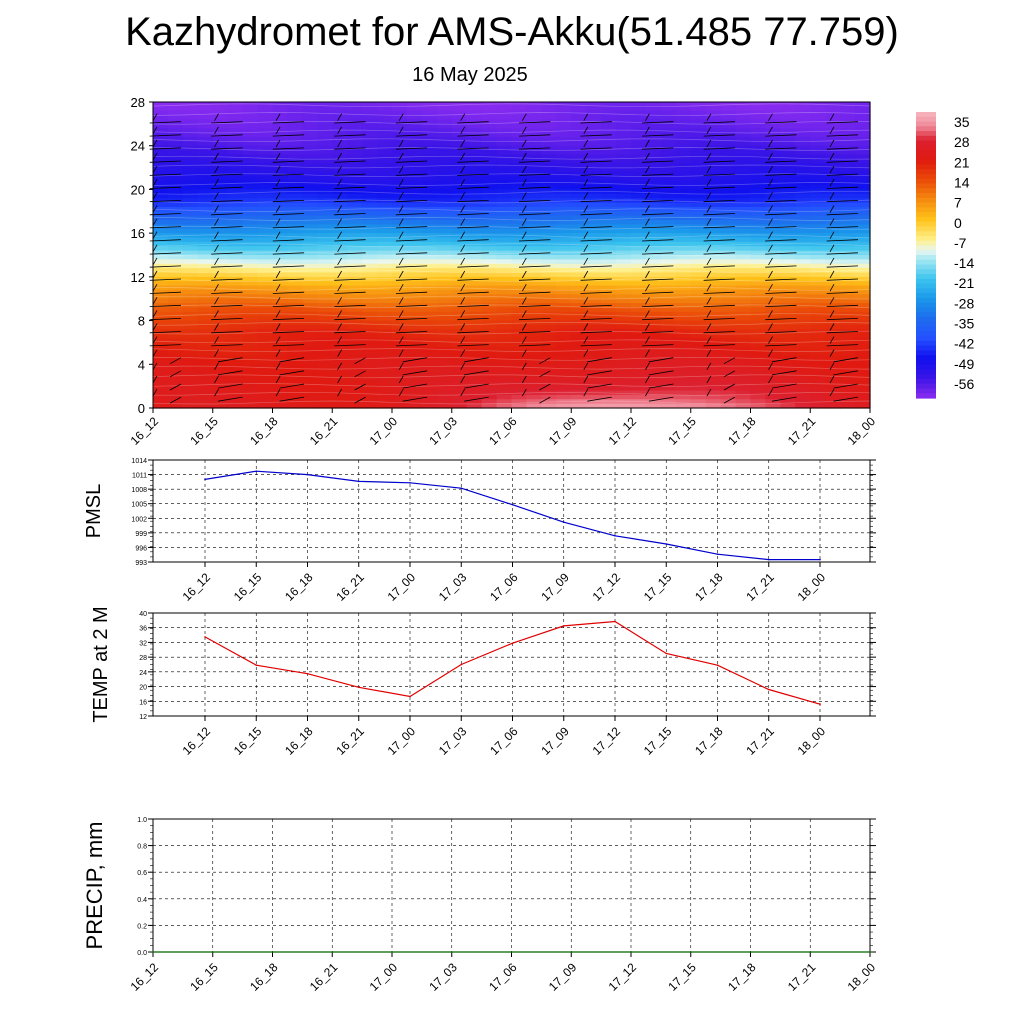 Image resolution: width=1024 pixels, height=1024 pixels. I want to click on data-point, so click(256, 471).